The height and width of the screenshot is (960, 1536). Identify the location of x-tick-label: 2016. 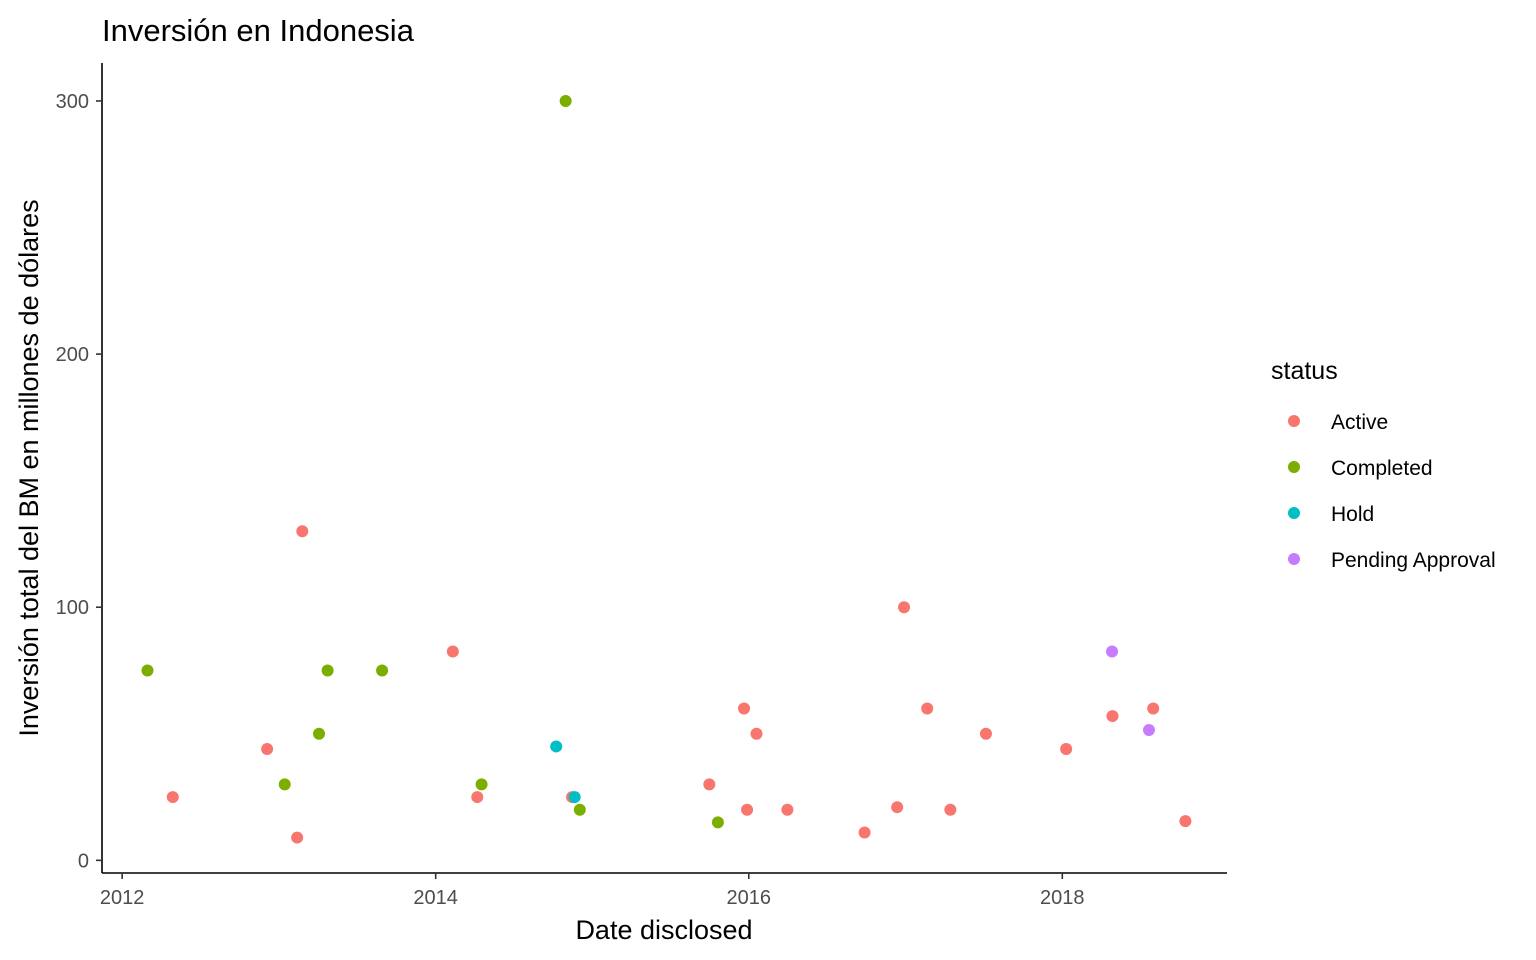
(749, 898).